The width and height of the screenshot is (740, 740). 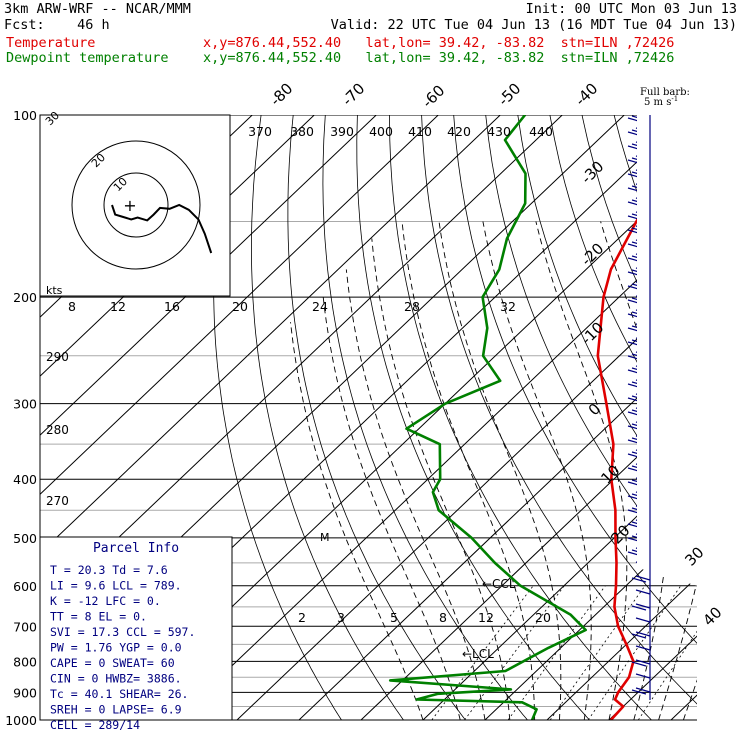 I want to click on parcel-info-line: CIN = 0 HWBZ= 3886., so click(x=116, y=679).